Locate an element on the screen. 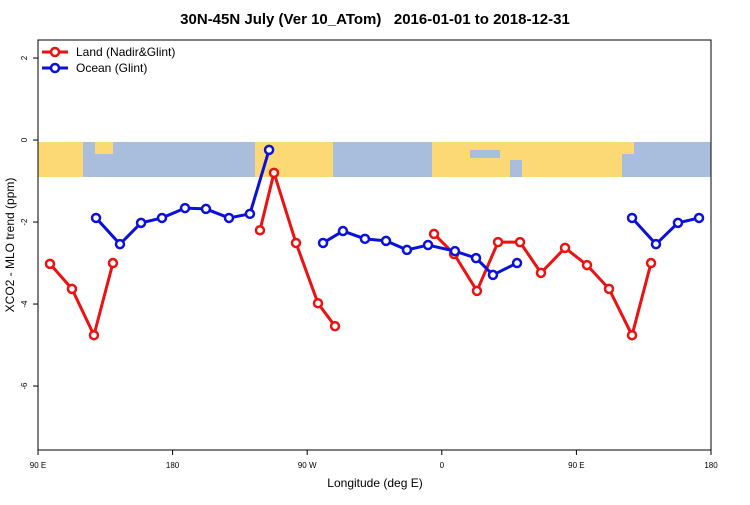 The image size is (750, 505). y-tick-label: -6 is located at coordinates (24, 386).